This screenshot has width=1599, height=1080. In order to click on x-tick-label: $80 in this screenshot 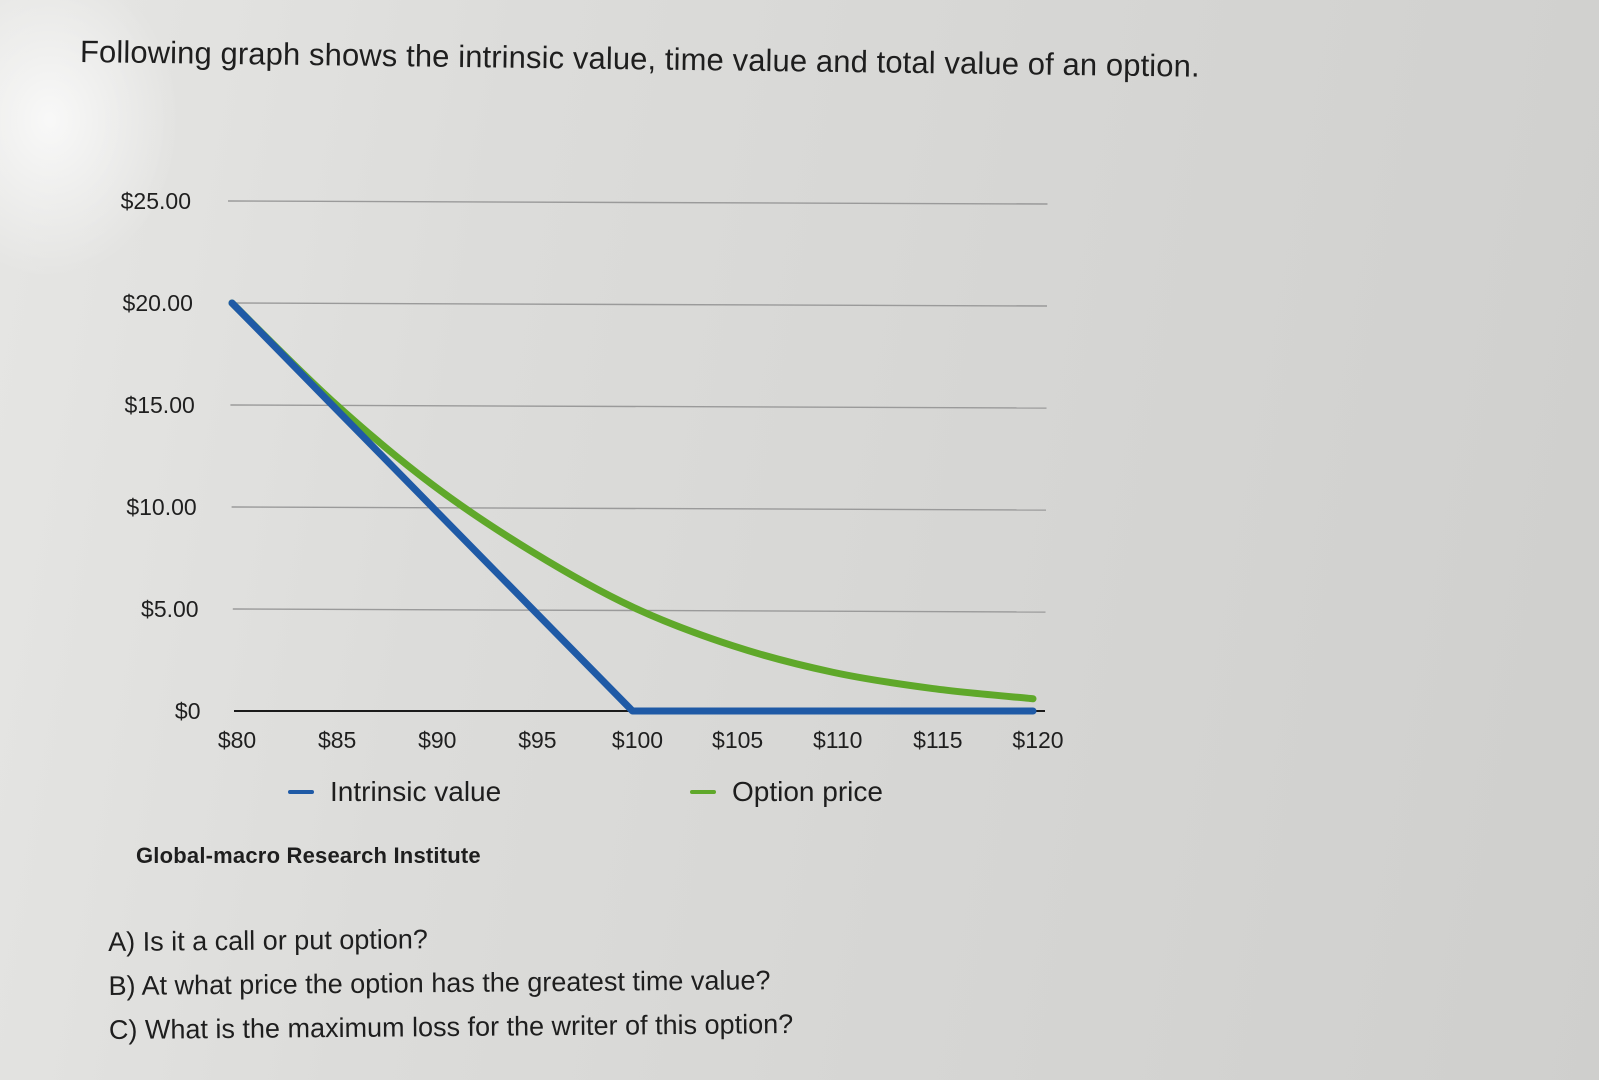, I will do `click(237, 740)`.